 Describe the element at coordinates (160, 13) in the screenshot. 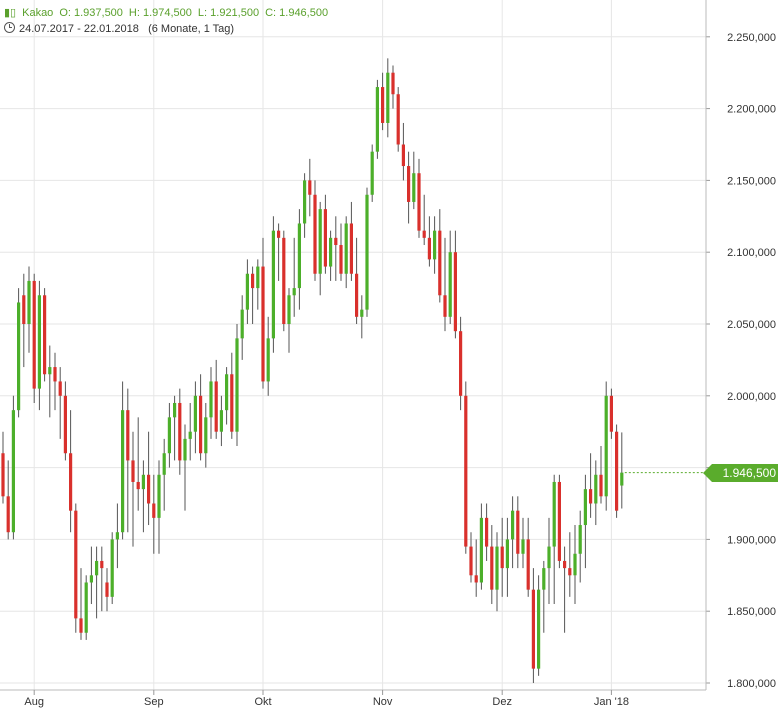

I see `high-value: H: 1.974,500` at that location.